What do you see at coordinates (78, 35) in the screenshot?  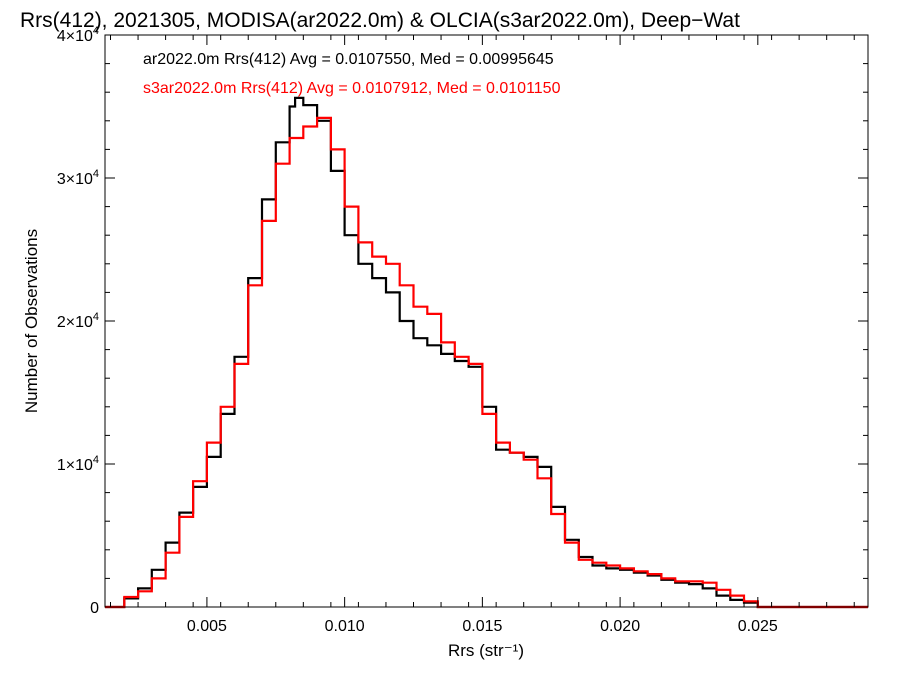 I see `y-tick-label: 4×10⁴` at bounding box center [78, 35].